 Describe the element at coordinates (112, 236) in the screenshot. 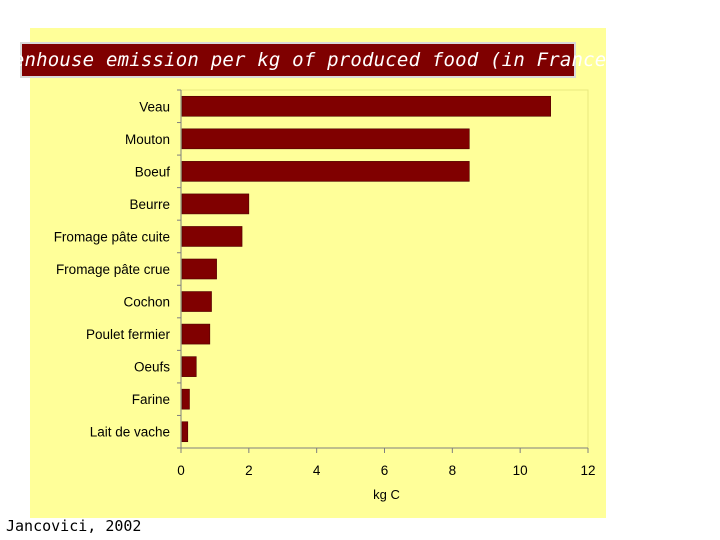

I see `category-label: Fromage pâte cuite` at that location.